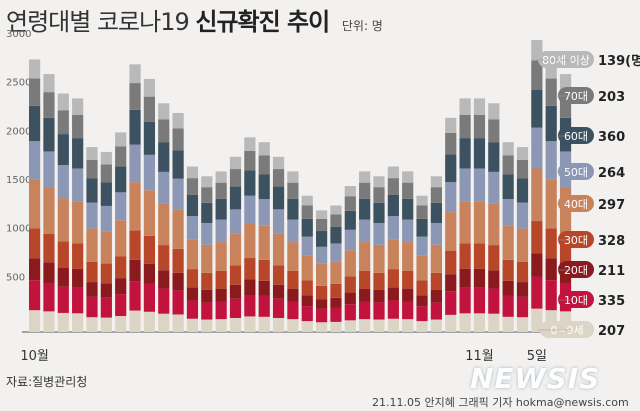 The width and height of the screenshot is (640, 411). Describe the element at coordinates (566, 60) in the screenshot. I see `legend-label: 80세 이상` at that location.